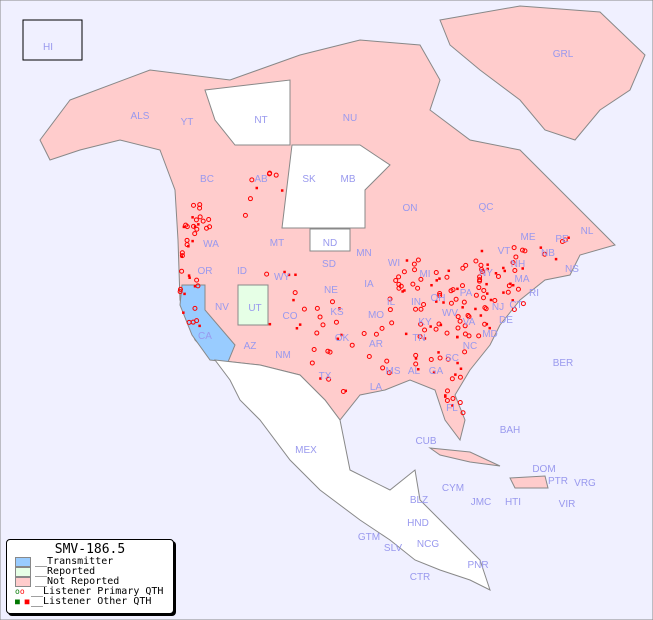 The height and width of the screenshot is (620, 653). I want to click on region-label-cym: CYM, so click(453, 488).